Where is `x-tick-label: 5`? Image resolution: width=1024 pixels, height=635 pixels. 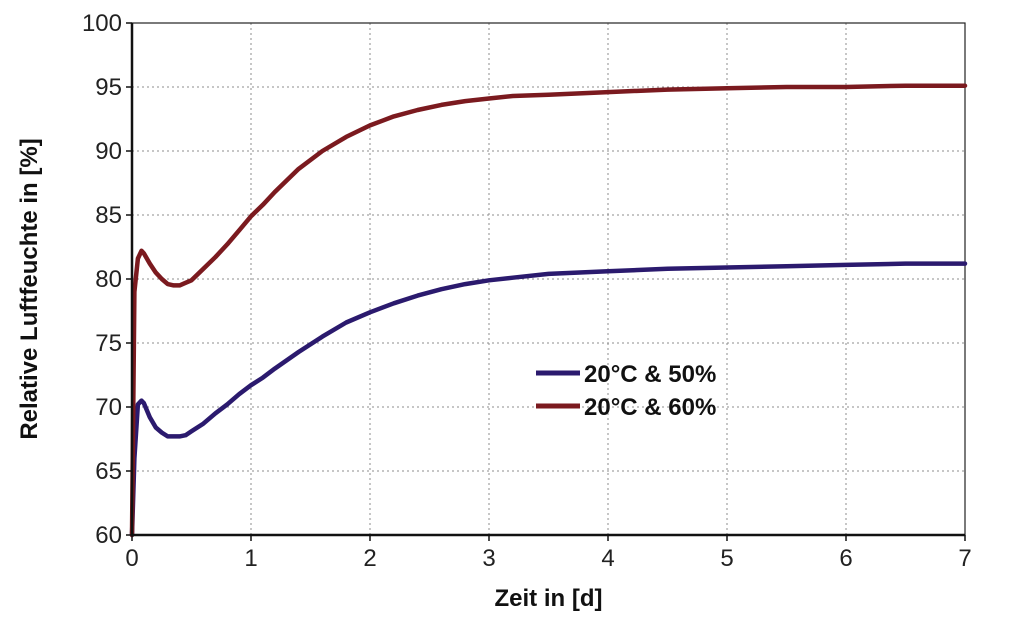 x-tick-label: 5 is located at coordinates (726, 558).